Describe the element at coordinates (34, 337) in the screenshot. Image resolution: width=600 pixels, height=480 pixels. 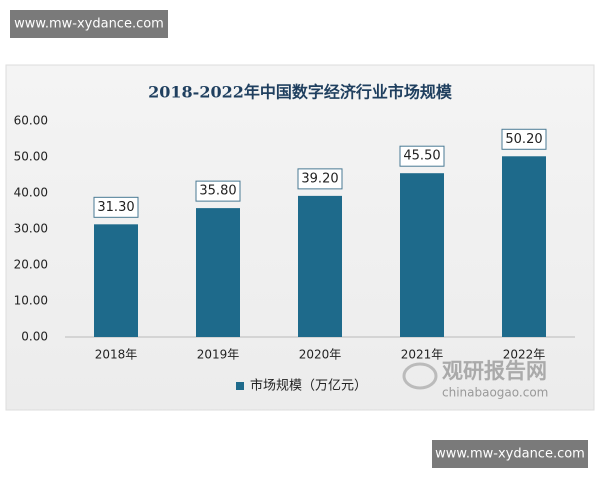
I see `y-tick-label: 0.00` at that location.